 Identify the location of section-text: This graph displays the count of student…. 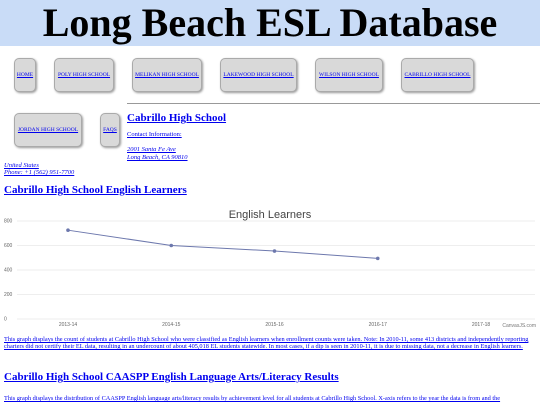
(266, 343).